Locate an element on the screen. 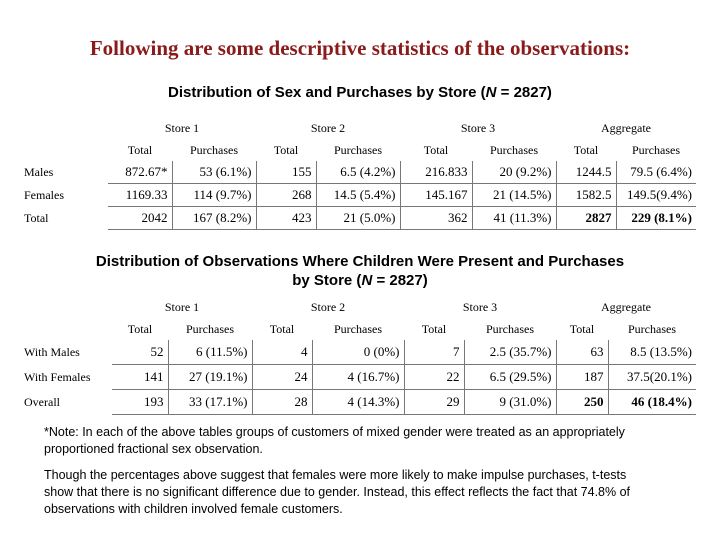 This screenshot has width=720, height=540. row-label: Total is located at coordinates (36, 217).